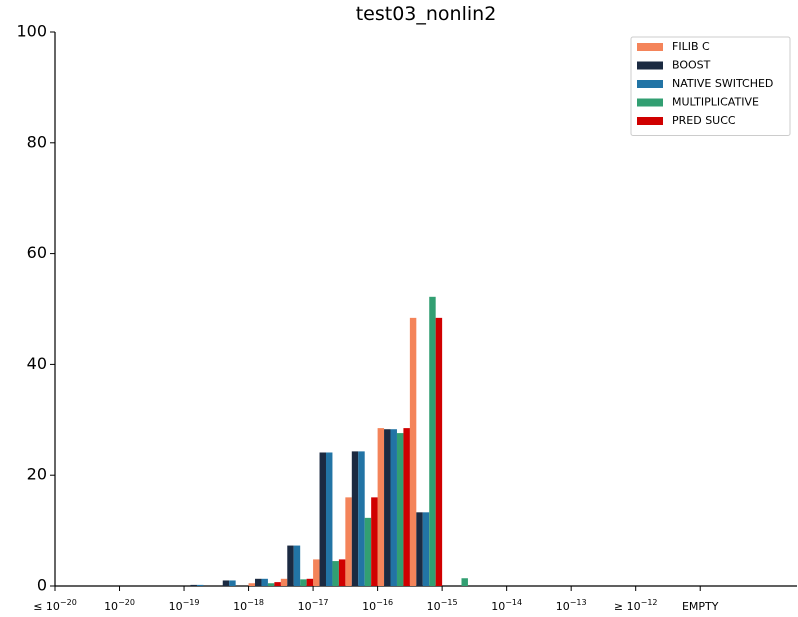  I want to click on y-tick-label: 80, so click(37, 141).